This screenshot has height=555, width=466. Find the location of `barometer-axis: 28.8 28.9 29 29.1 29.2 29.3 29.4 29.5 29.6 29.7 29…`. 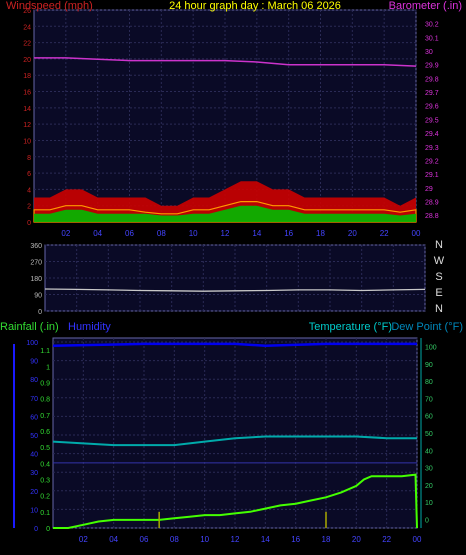

barometer-axis: 28.8 28.9 29 29.1 29.2 29.3 29.4 29.5 29.6 29.7 29… is located at coordinates (432, 121).